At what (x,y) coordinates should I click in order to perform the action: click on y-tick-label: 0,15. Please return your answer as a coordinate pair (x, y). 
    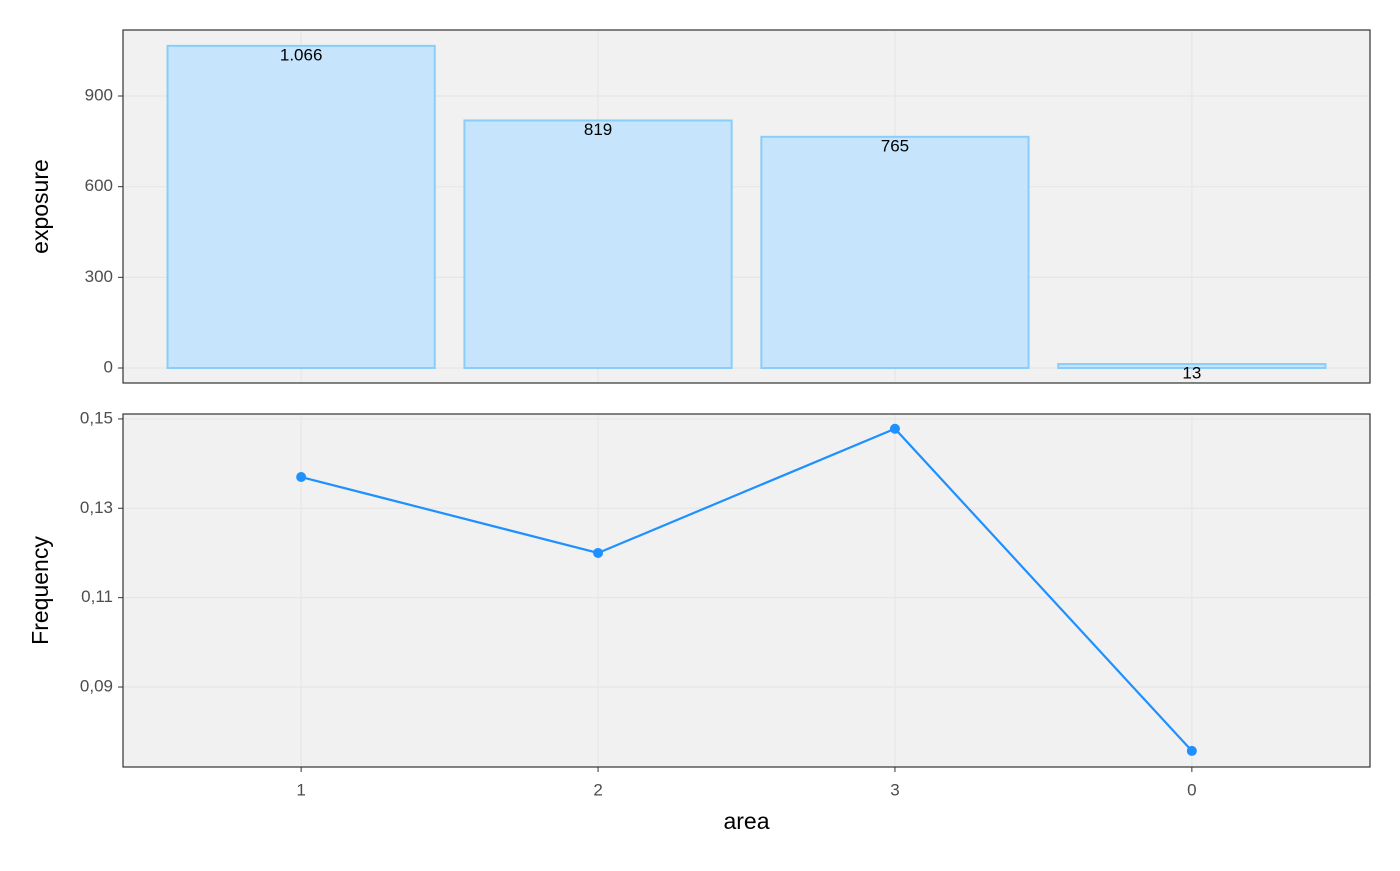
    Looking at the image, I should click on (96, 417).